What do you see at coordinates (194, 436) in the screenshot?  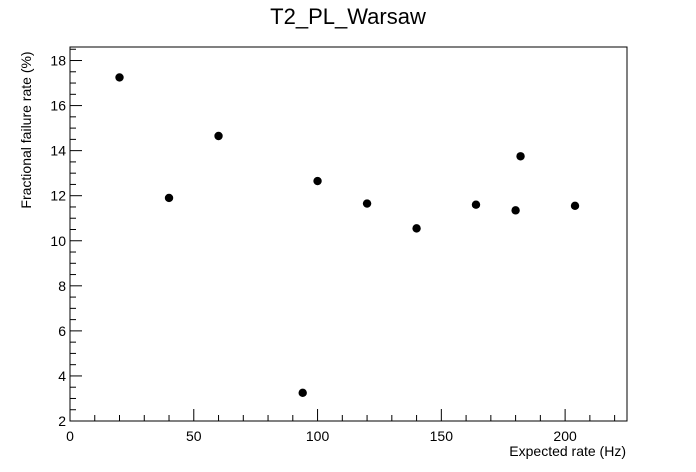 I see `x-tick-label: 50` at bounding box center [194, 436].